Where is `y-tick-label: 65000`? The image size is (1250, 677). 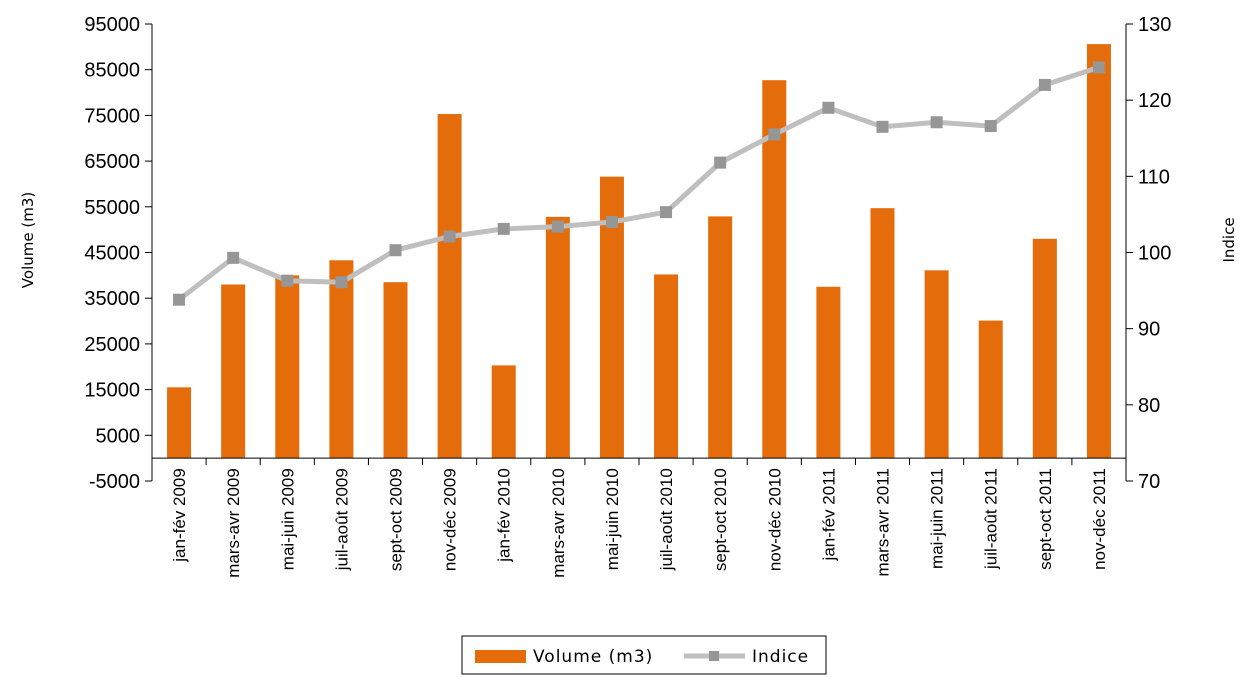 y-tick-label: 65000 is located at coordinates (112, 162).